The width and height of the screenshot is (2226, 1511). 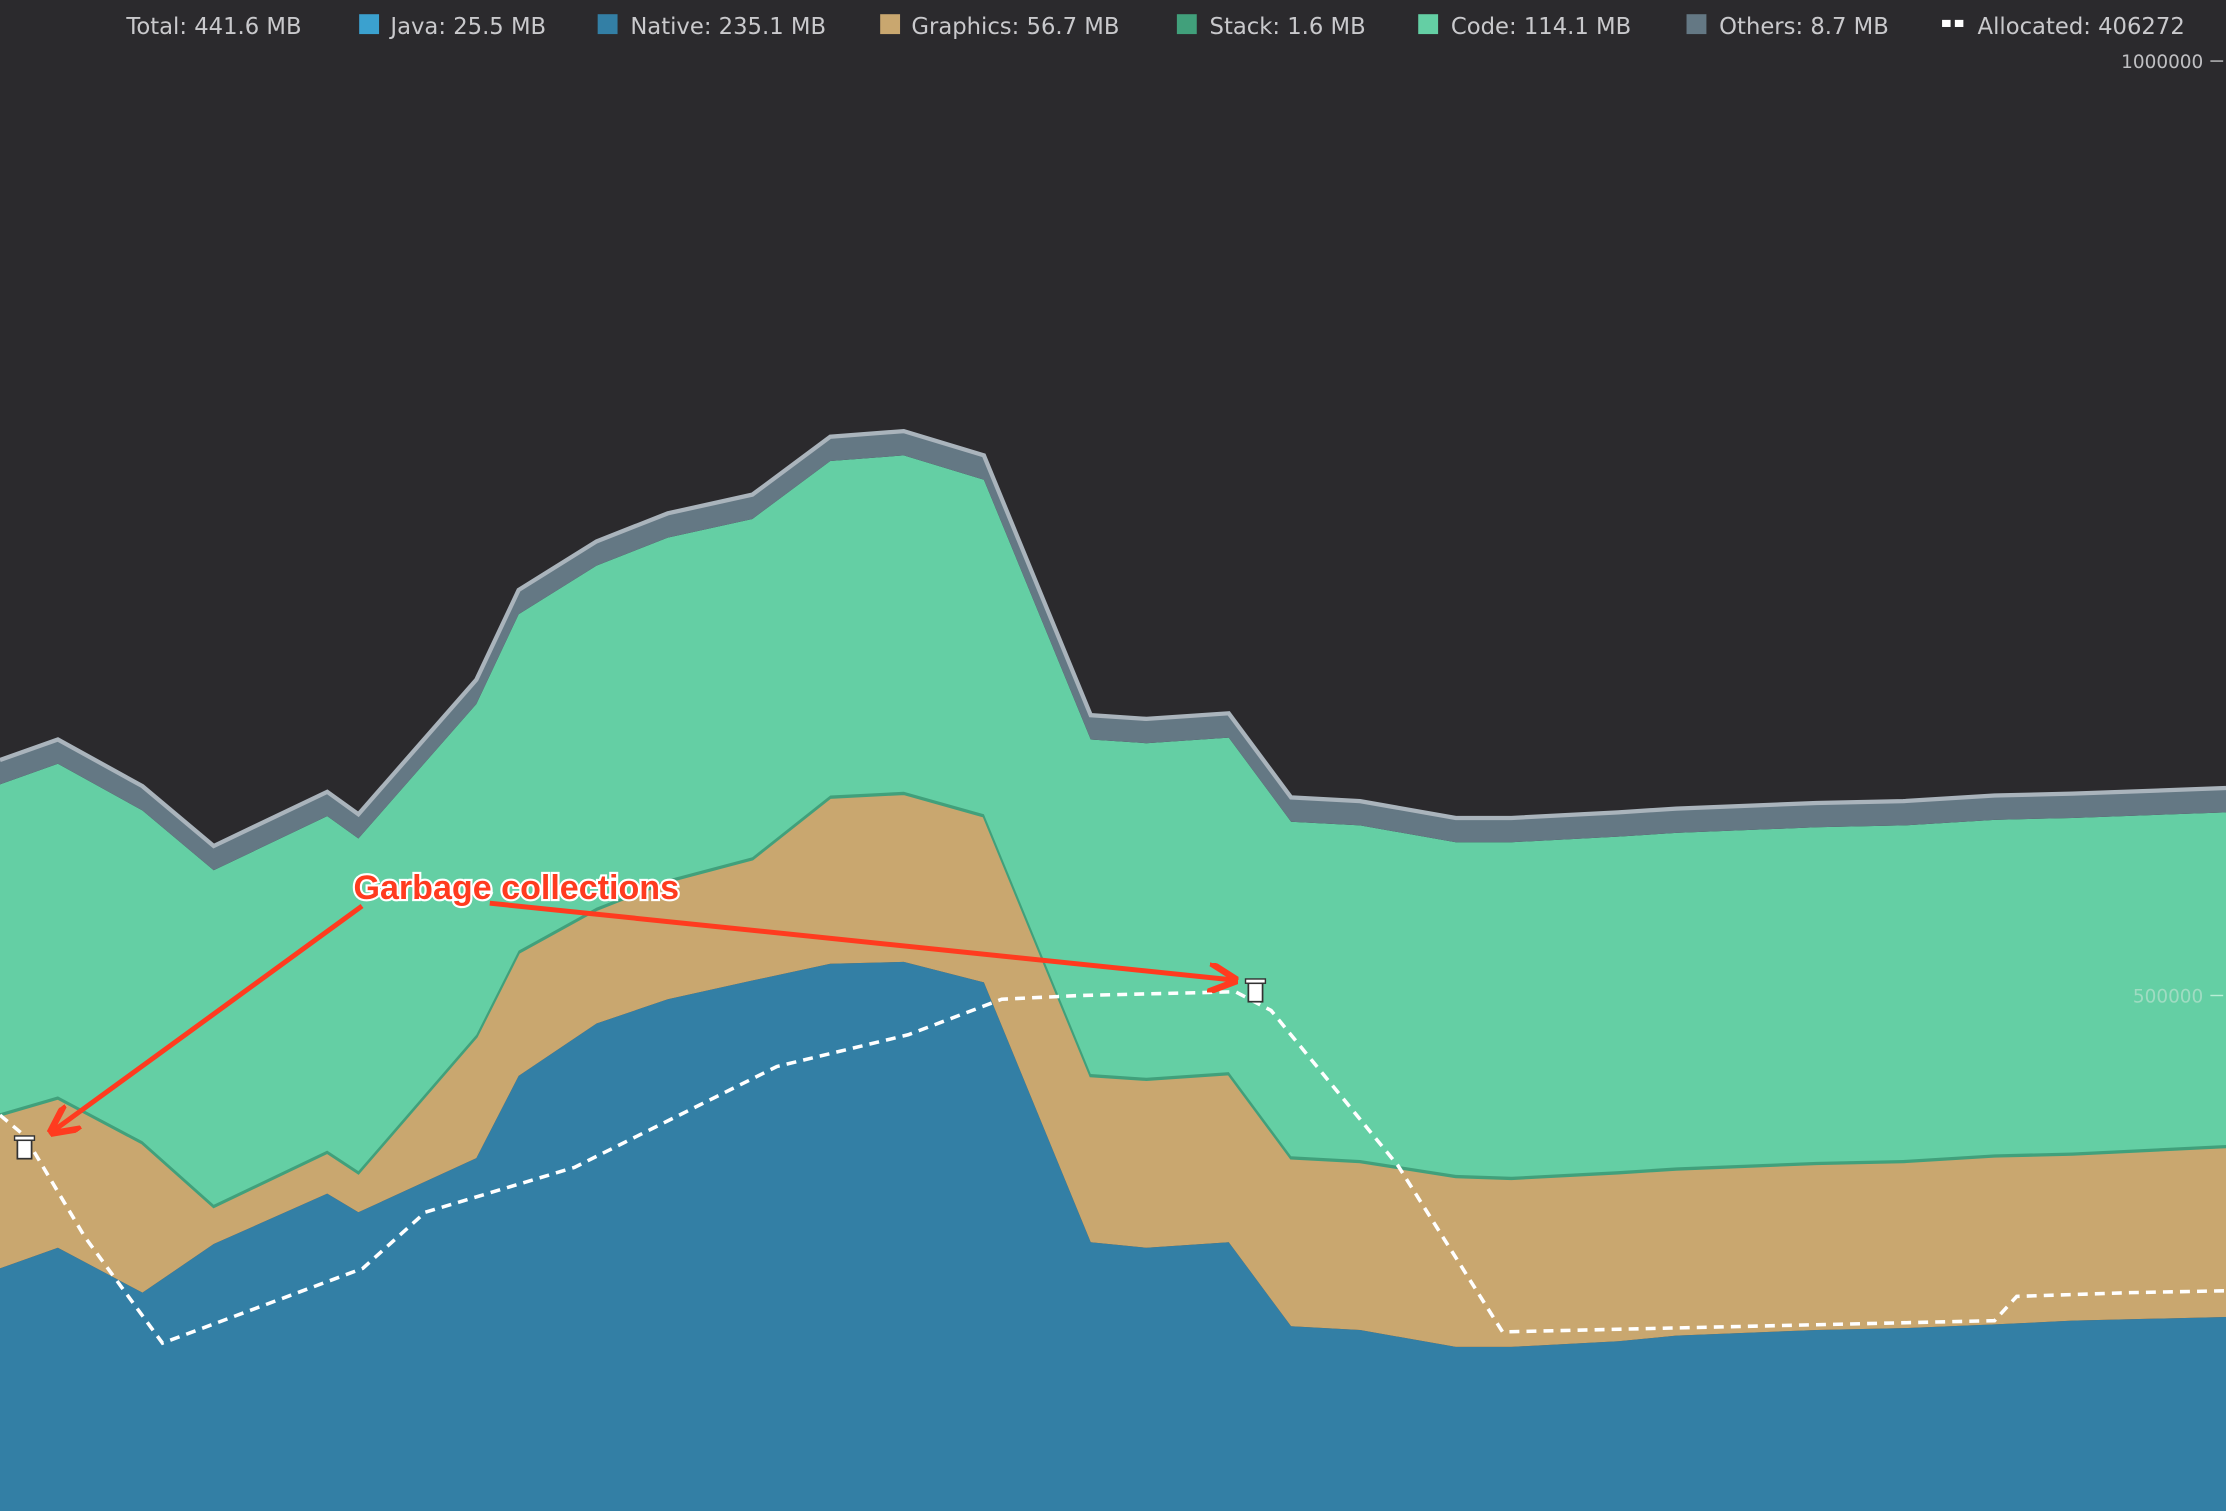 What do you see at coordinates (890, 24) in the screenshot?
I see `legend-swatch-graphics` at bounding box center [890, 24].